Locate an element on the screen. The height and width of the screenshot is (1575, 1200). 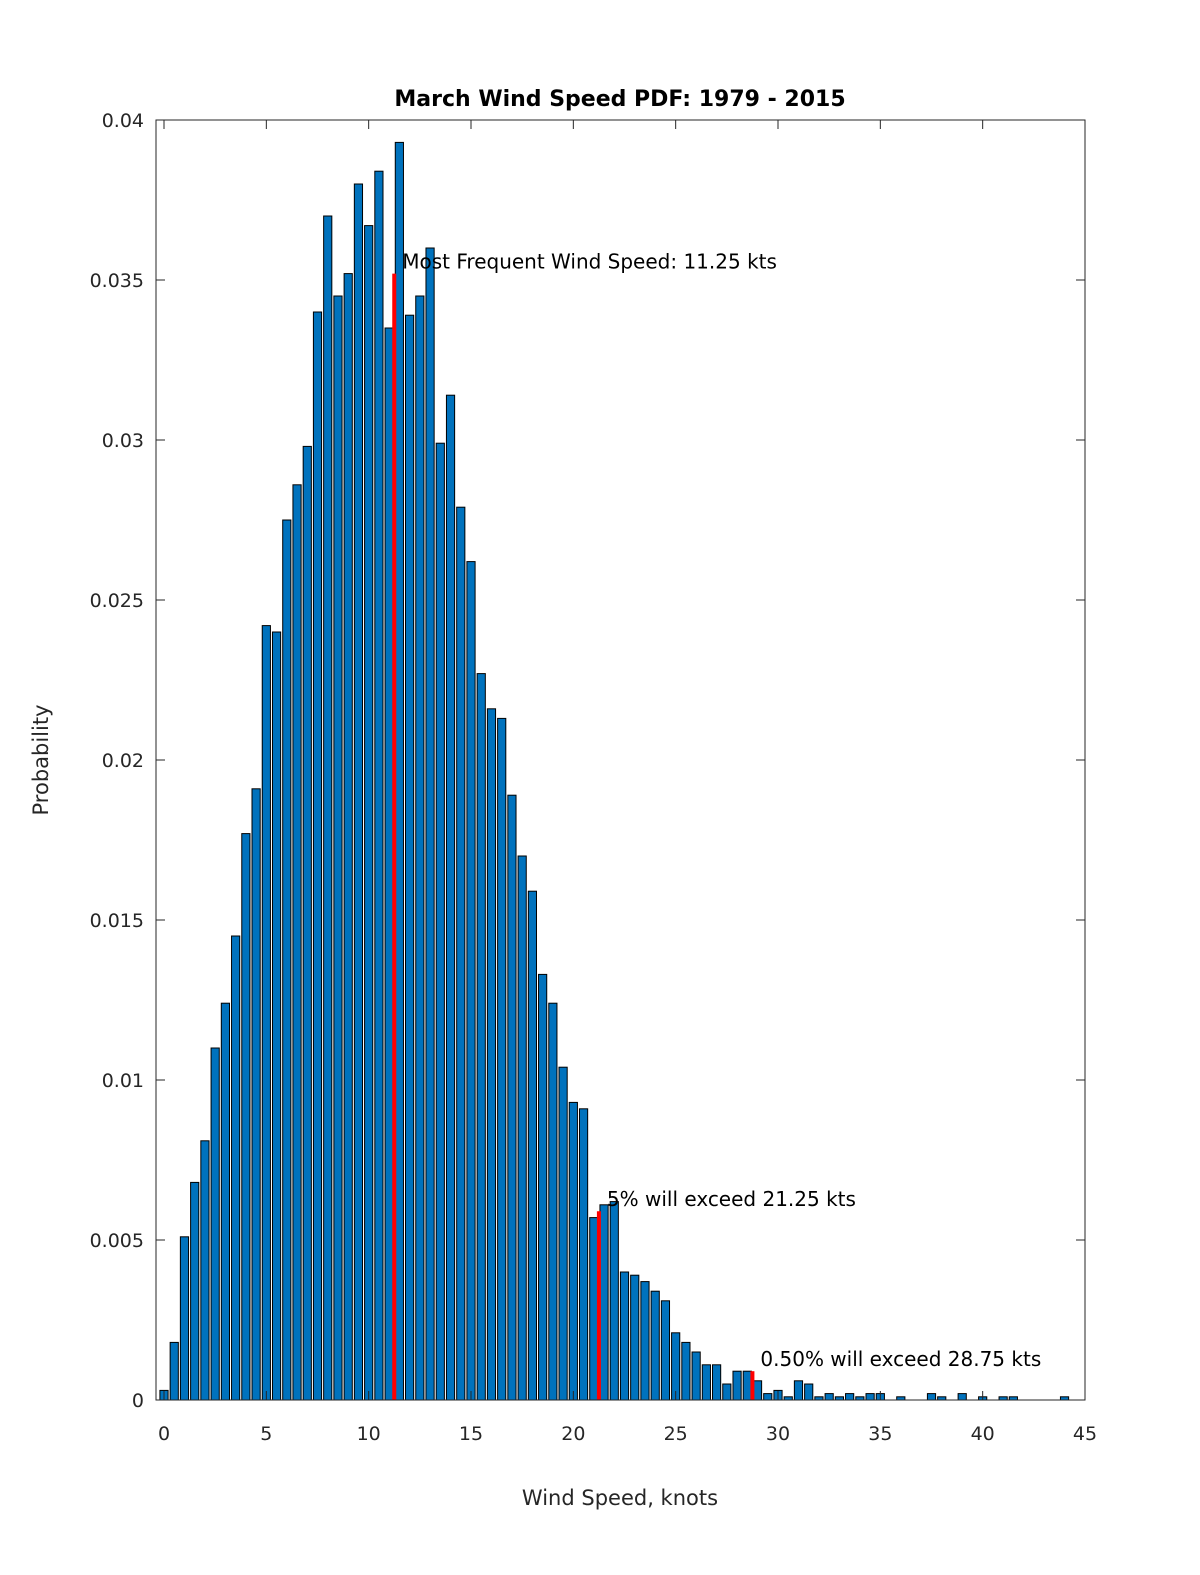
y-axis-label: Probability is located at coordinates (41, 759).